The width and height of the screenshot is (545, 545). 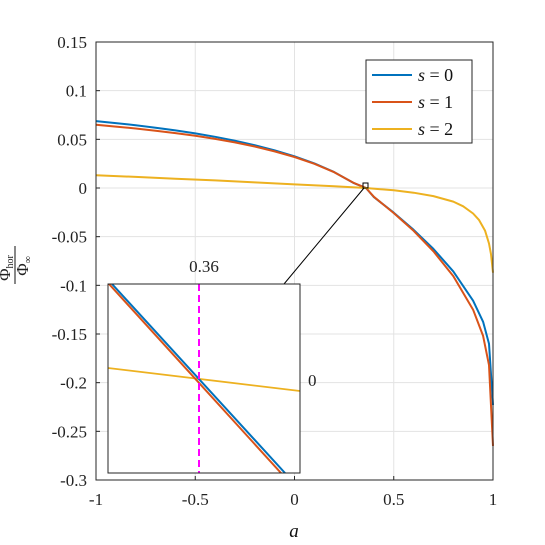 What do you see at coordinates (69, 431) in the screenshot?
I see `y-tick-label: -0.25` at bounding box center [69, 431].